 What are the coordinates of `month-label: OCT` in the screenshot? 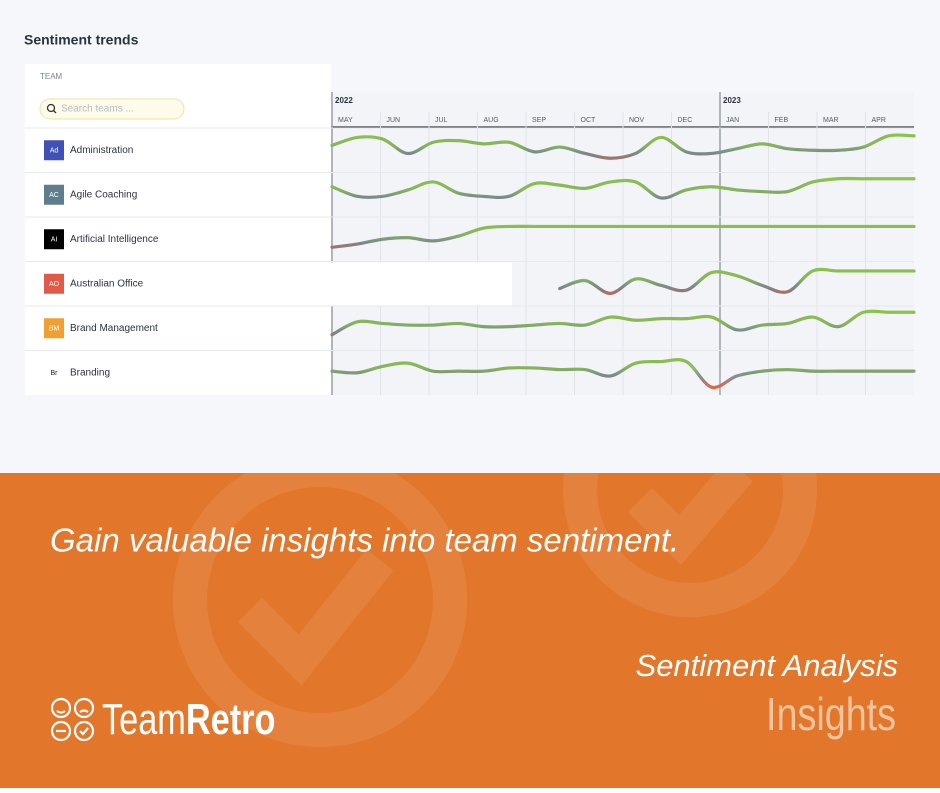 It's located at (589, 120).